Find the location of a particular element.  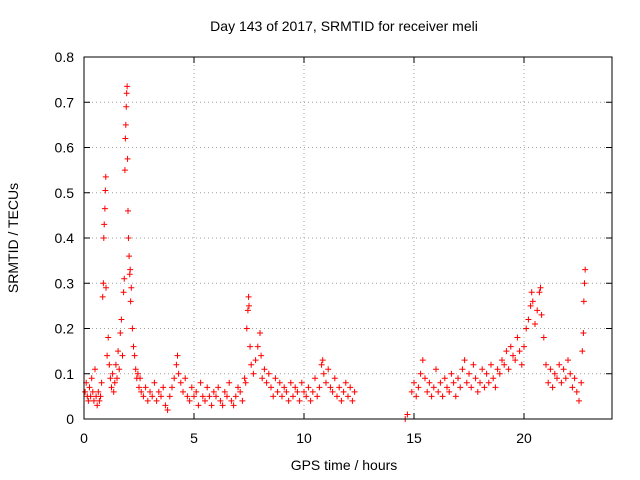

y-tick-label: 0.4 is located at coordinates (65, 238).